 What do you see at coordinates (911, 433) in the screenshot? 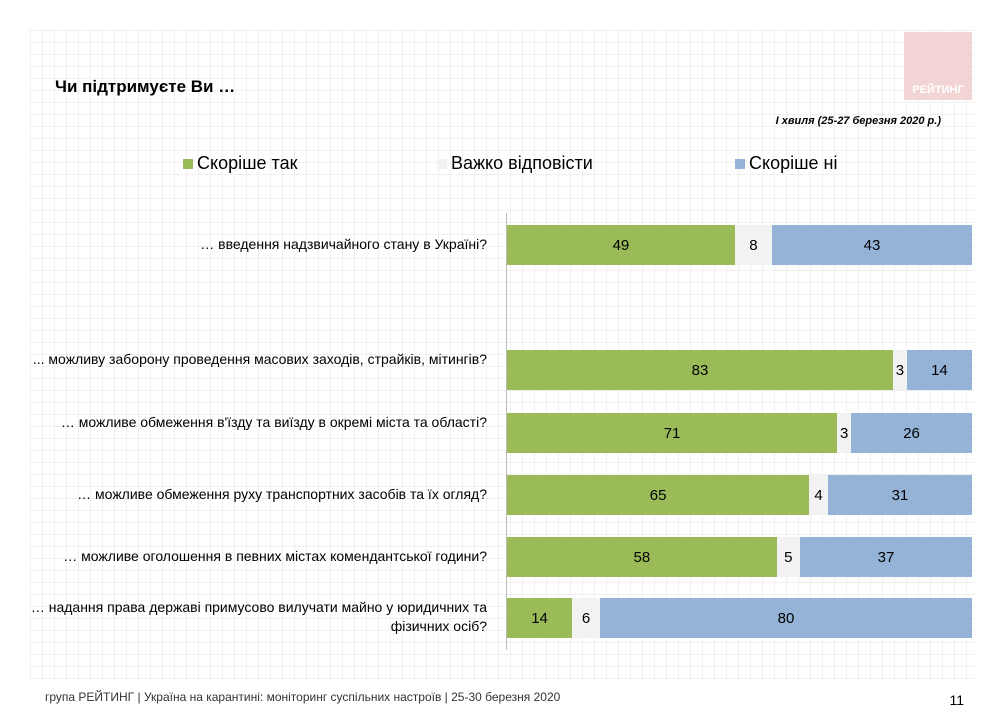
I see `bar-segment: 26` at bounding box center [911, 433].